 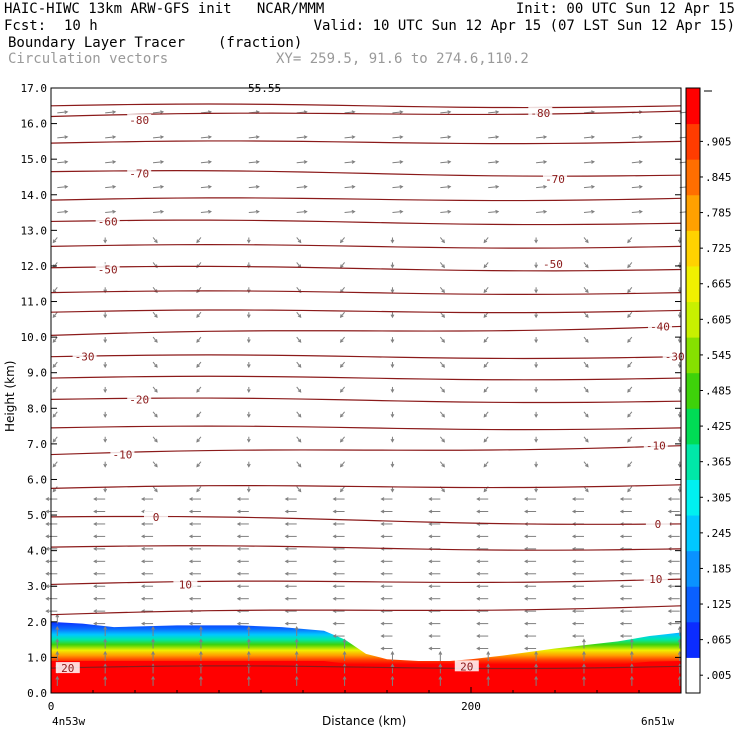 I want to click on colorbar-label: .005, so click(x=718, y=675).